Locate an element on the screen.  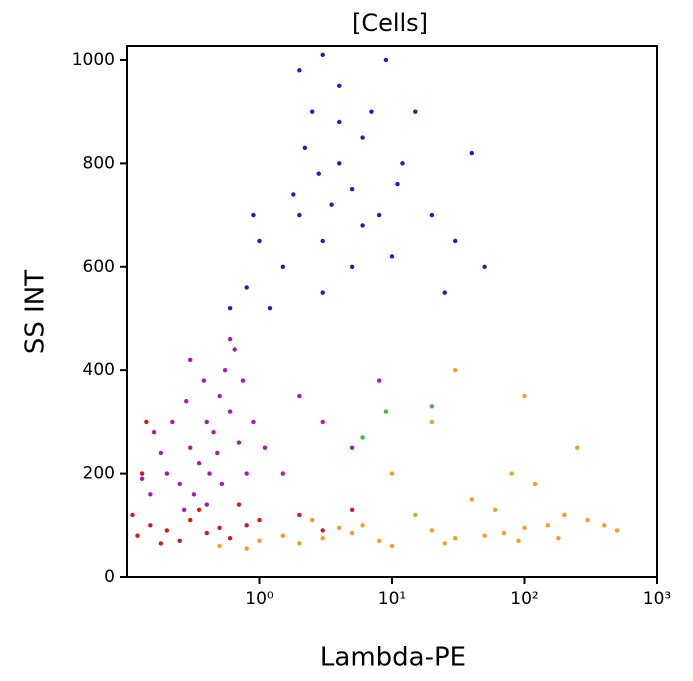
x-tick-label: 10⁰ is located at coordinates (259, 599).